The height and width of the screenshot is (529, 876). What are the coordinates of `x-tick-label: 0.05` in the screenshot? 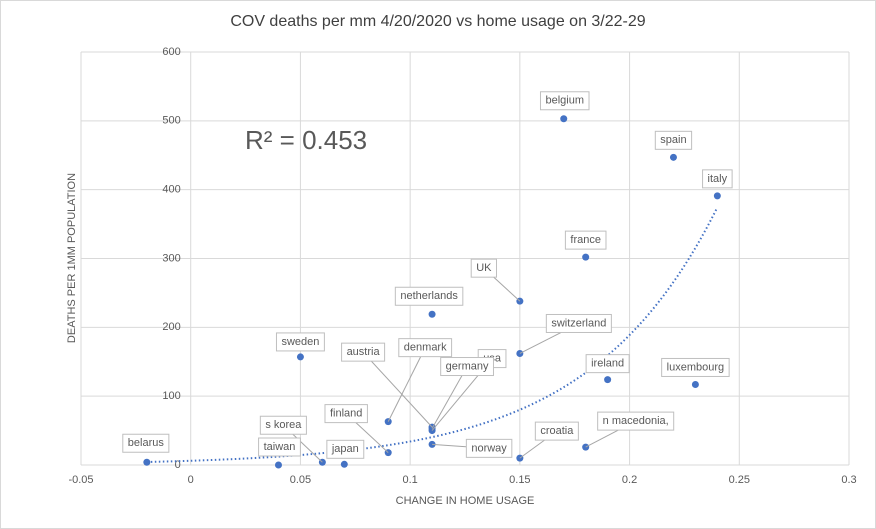 It's located at (300, 480).